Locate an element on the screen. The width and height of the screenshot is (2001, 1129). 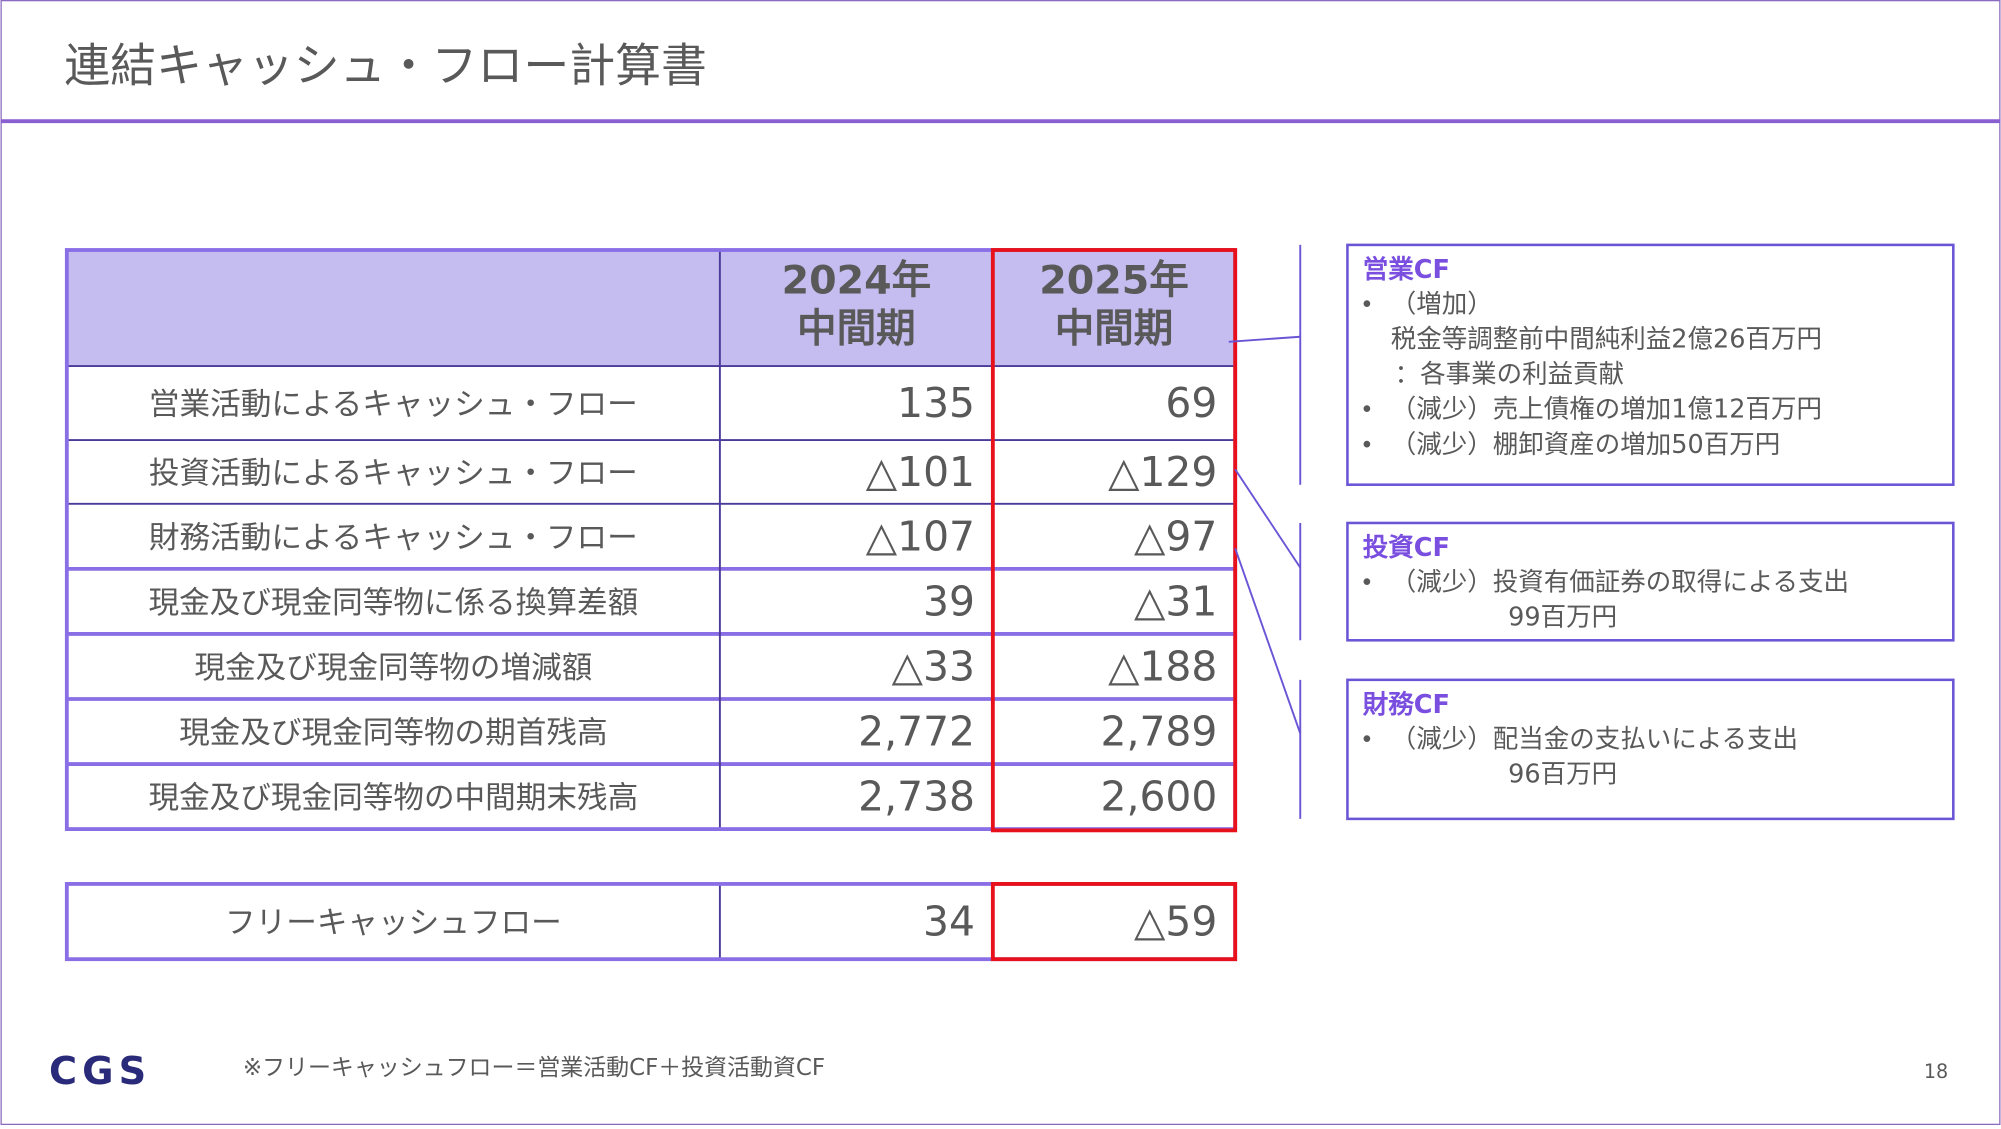
callout-line: （減少）棚卸資産の増加50百万円 is located at coordinates (1585, 445).